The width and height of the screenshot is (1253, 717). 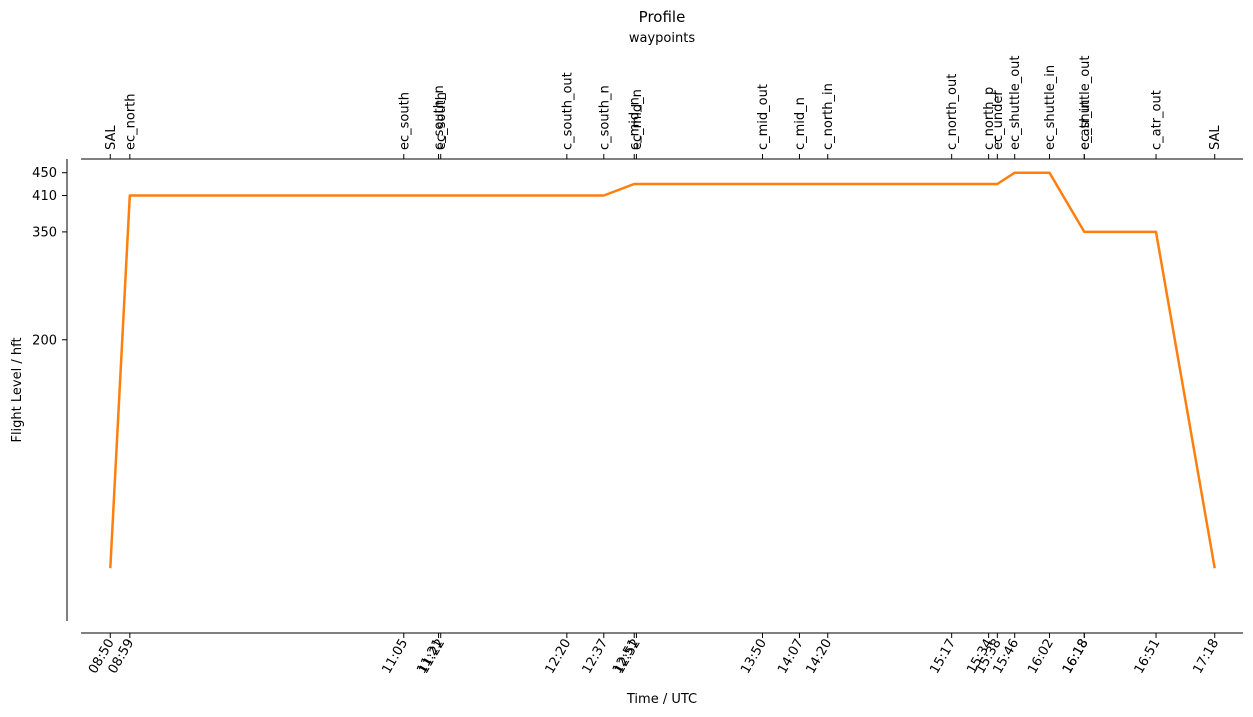 What do you see at coordinates (1041, 657) in the screenshot?
I see `time-tick-label: 16:02` at bounding box center [1041, 657].